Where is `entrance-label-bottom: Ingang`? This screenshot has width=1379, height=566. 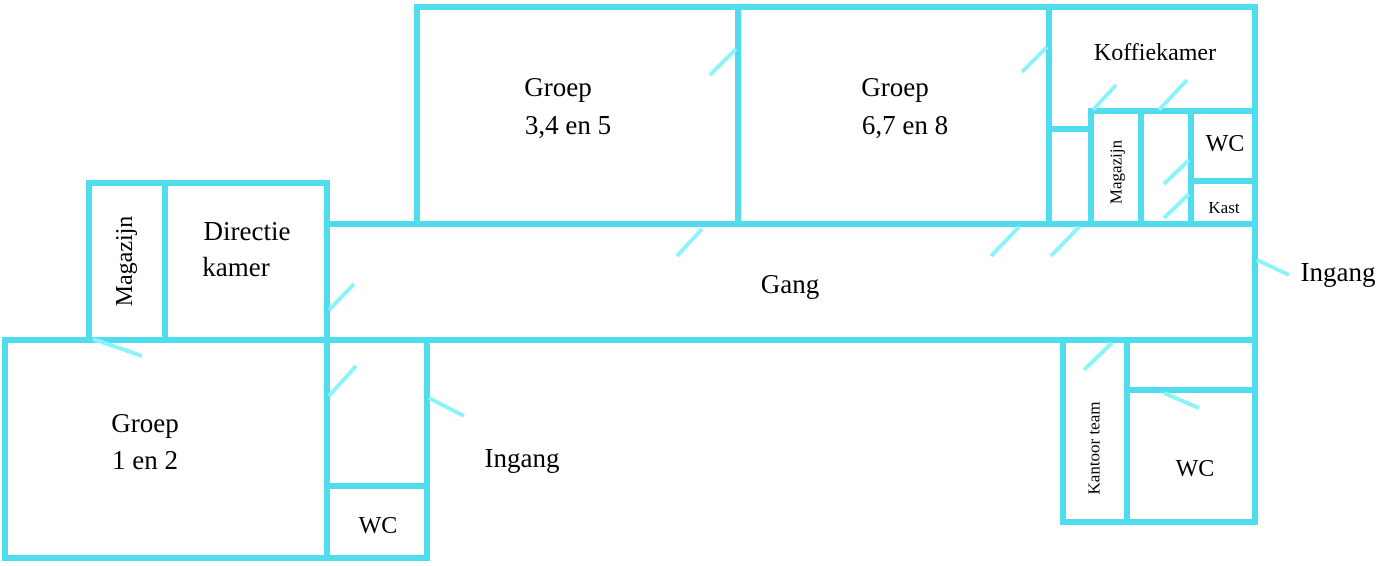 entrance-label-bottom: Ingang is located at coordinates (522, 458).